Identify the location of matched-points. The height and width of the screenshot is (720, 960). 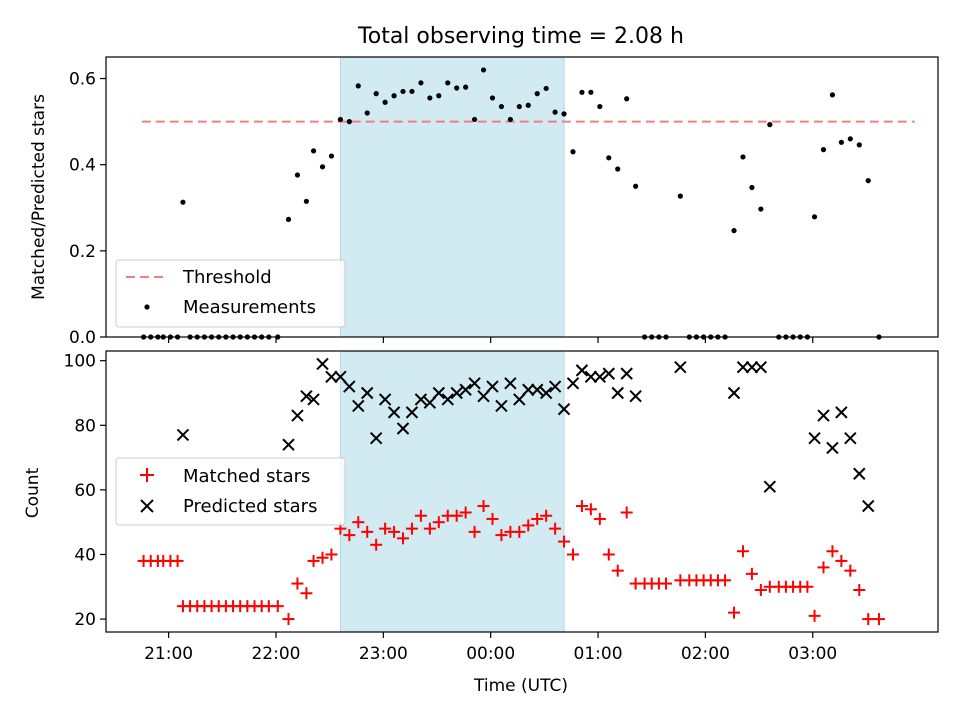
(511, 563).